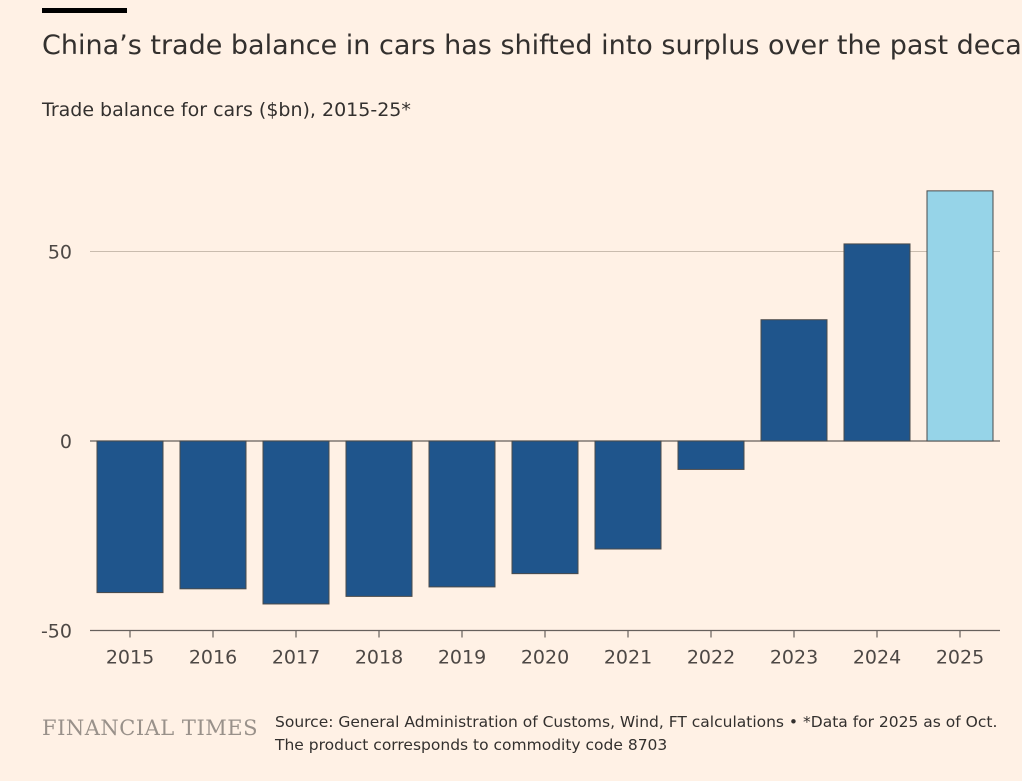 This screenshot has width=1022, height=781. I want to click on x-tick-label-2016: 2016, so click(213, 658).